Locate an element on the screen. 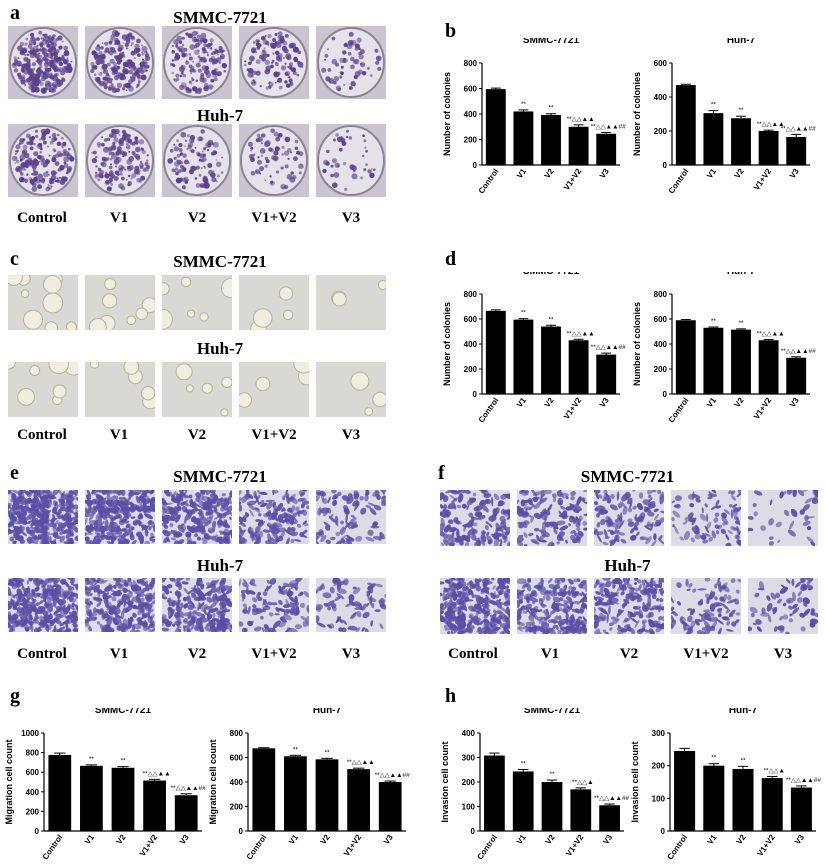 This screenshot has width=825, height=868. panel-a-title-smmc: SMMC-7721 is located at coordinates (220, 17).